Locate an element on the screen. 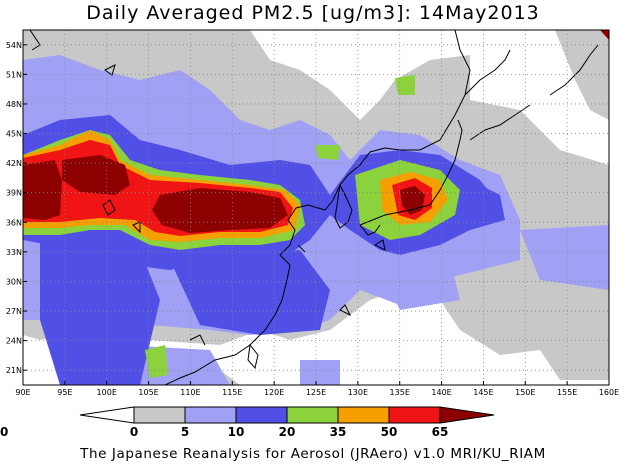 This screenshot has height=466, width=626. lon-tick-label: 130E is located at coordinates (358, 392).